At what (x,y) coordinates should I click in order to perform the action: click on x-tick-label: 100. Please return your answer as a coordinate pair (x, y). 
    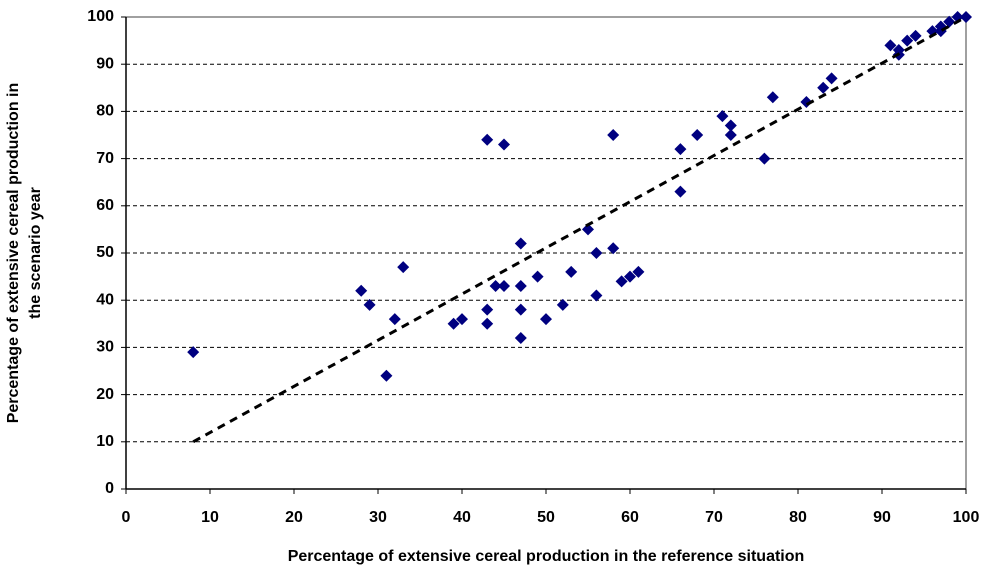
    Looking at the image, I should click on (966, 517).